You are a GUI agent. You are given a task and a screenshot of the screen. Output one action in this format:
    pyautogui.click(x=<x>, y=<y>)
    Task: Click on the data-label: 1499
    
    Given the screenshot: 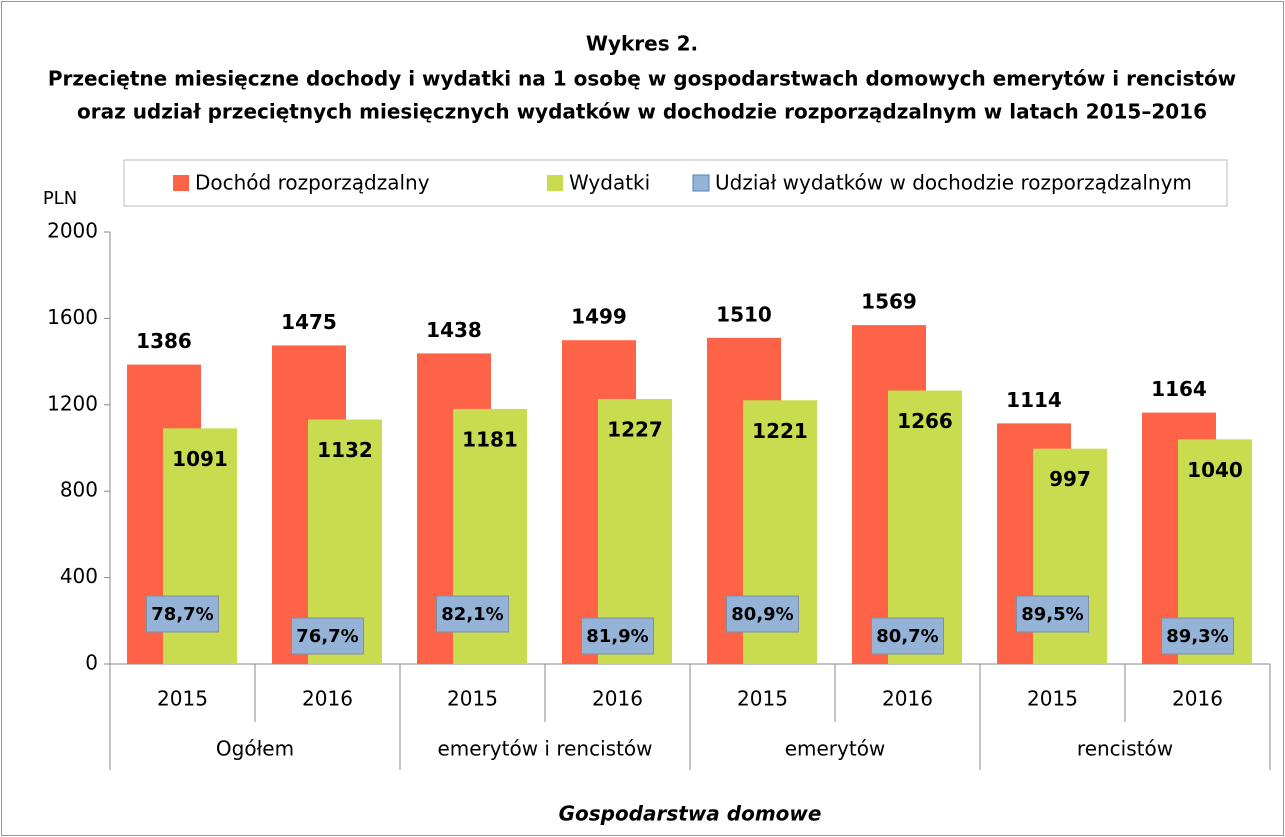 What is the action you would take?
    pyautogui.click(x=599, y=317)
    